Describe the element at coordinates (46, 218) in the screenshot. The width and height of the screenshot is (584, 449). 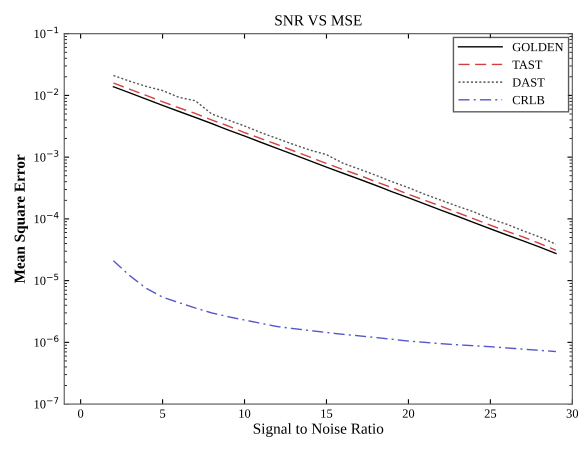
I see `y-tick-label: 10$^{−4}$` at that location.